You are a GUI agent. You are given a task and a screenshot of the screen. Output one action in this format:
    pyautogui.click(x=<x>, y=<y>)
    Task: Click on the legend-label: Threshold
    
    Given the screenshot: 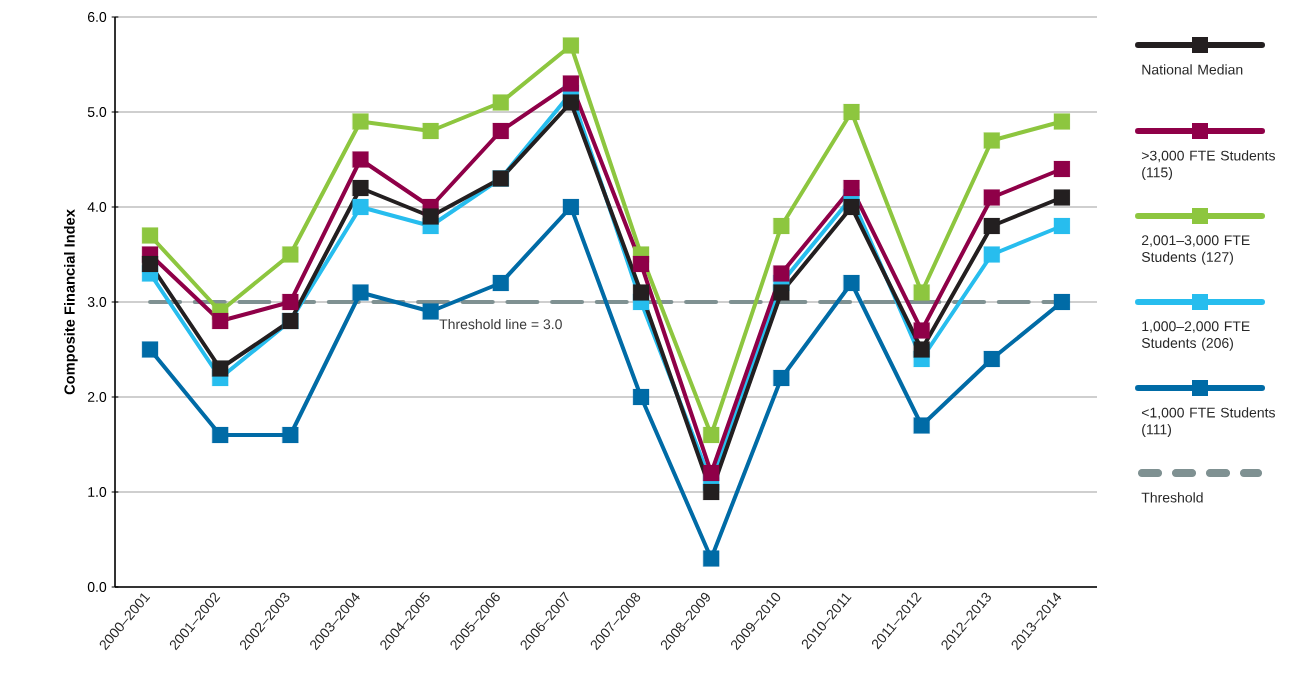 What is the action you would take?
    pyautogui.click(x=1172, y=497)
    